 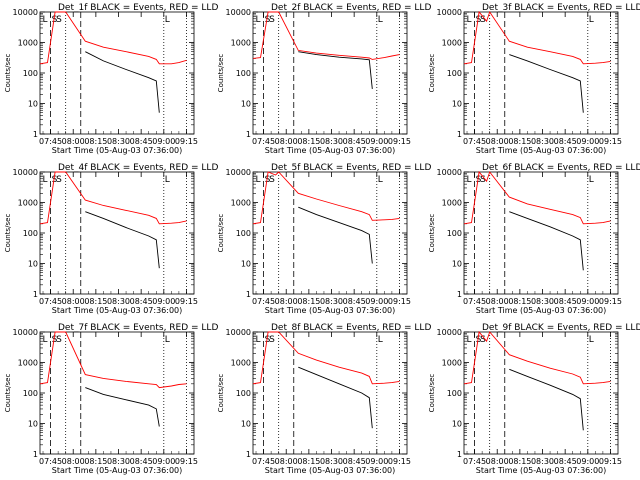 What do you see at coordinates (351, 328) in the screenshot?
I see `panel-title: Det_8f BLACK = Events, RED = LLD` at bounding box center [351, 328].